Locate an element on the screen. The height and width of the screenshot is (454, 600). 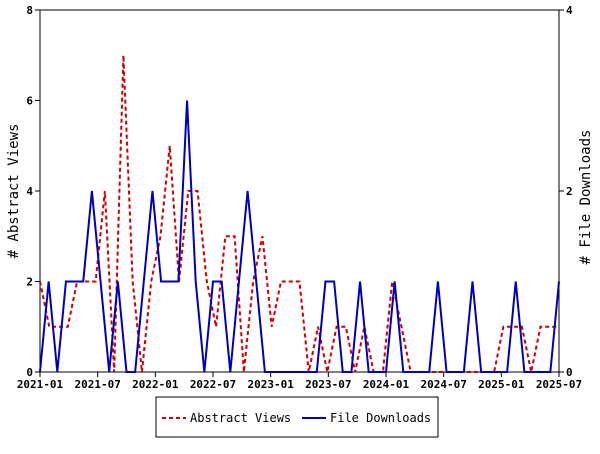
x-tick-label: 2025-07 is located at coordinates (559, 384).